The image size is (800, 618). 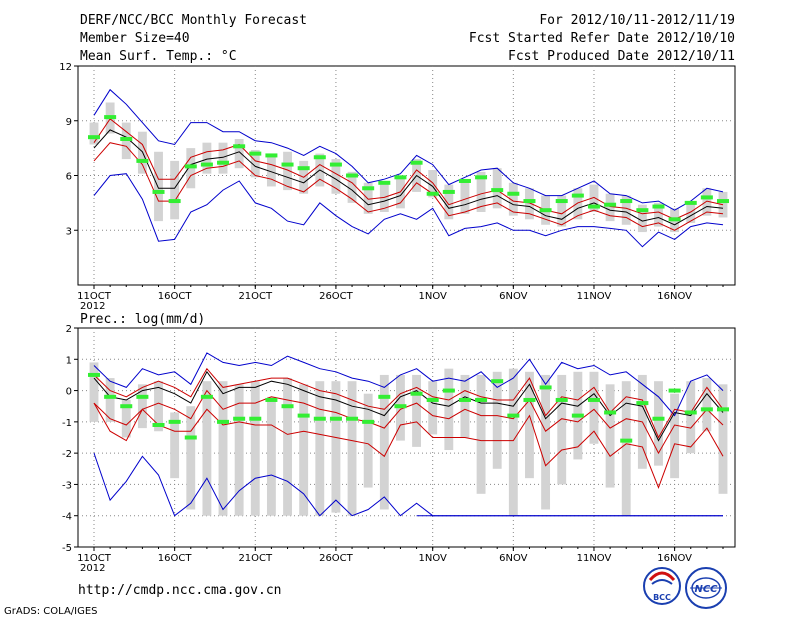 What do you see at coordinates (142, 319) in the screenshot?
I see `precip-panel-title: Prec.: log(mm/d)` at bounding box center [142, 319].